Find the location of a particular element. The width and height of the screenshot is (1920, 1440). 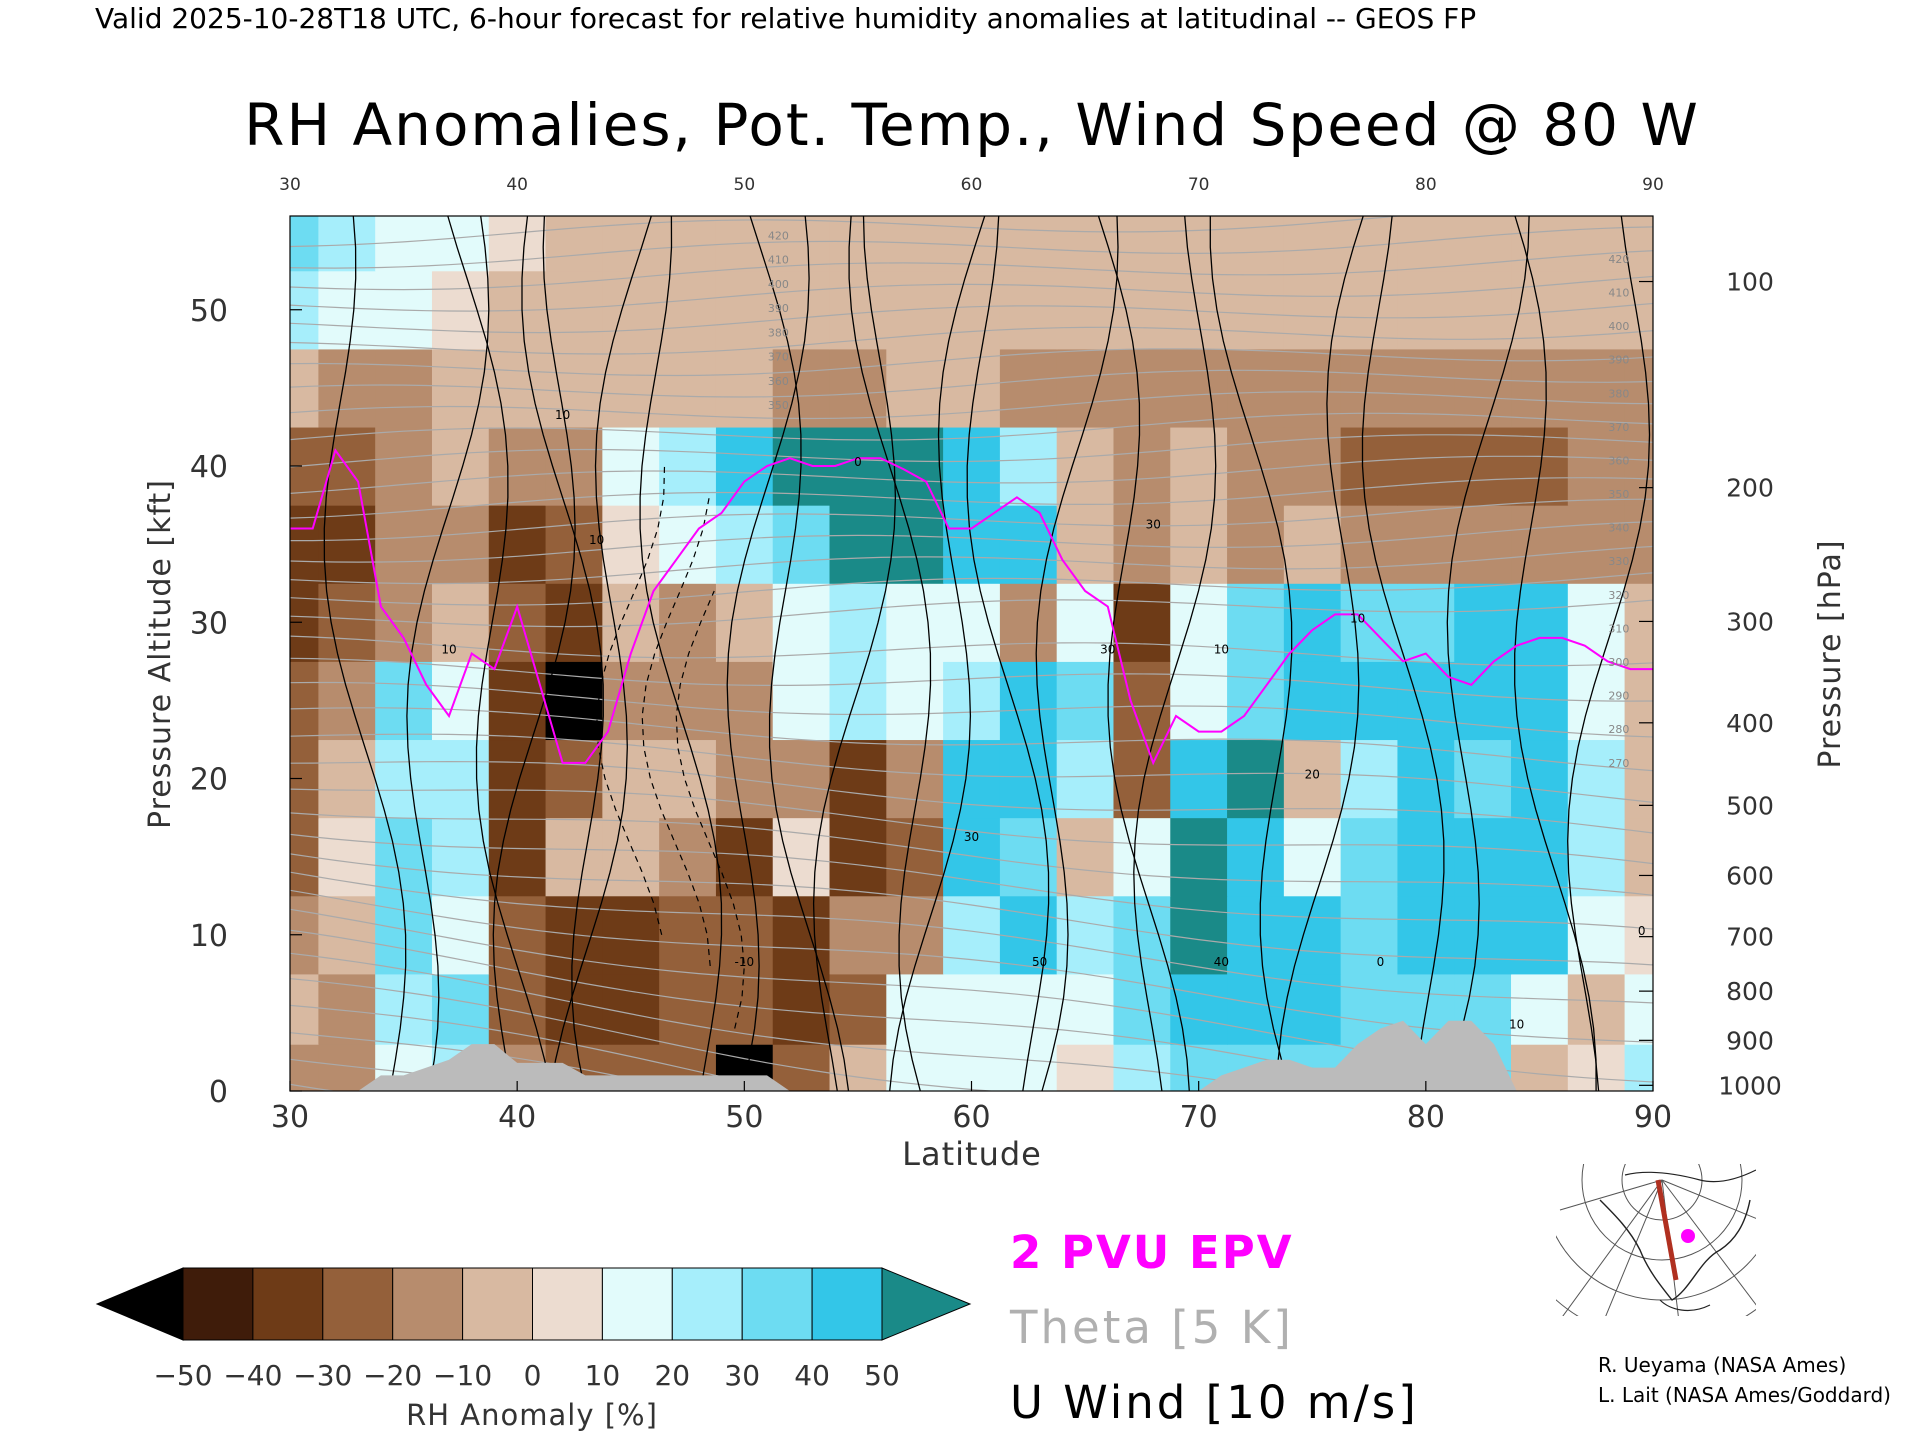

theta-label: 380 is located at coordinates (778, 332).